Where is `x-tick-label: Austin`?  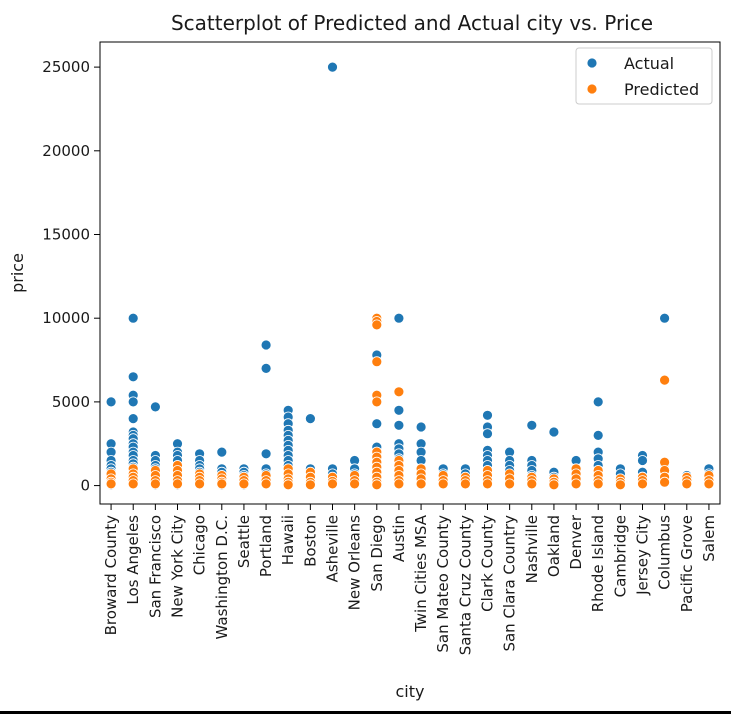
x-tick-label: Austin is located at coordinates (399, 538).